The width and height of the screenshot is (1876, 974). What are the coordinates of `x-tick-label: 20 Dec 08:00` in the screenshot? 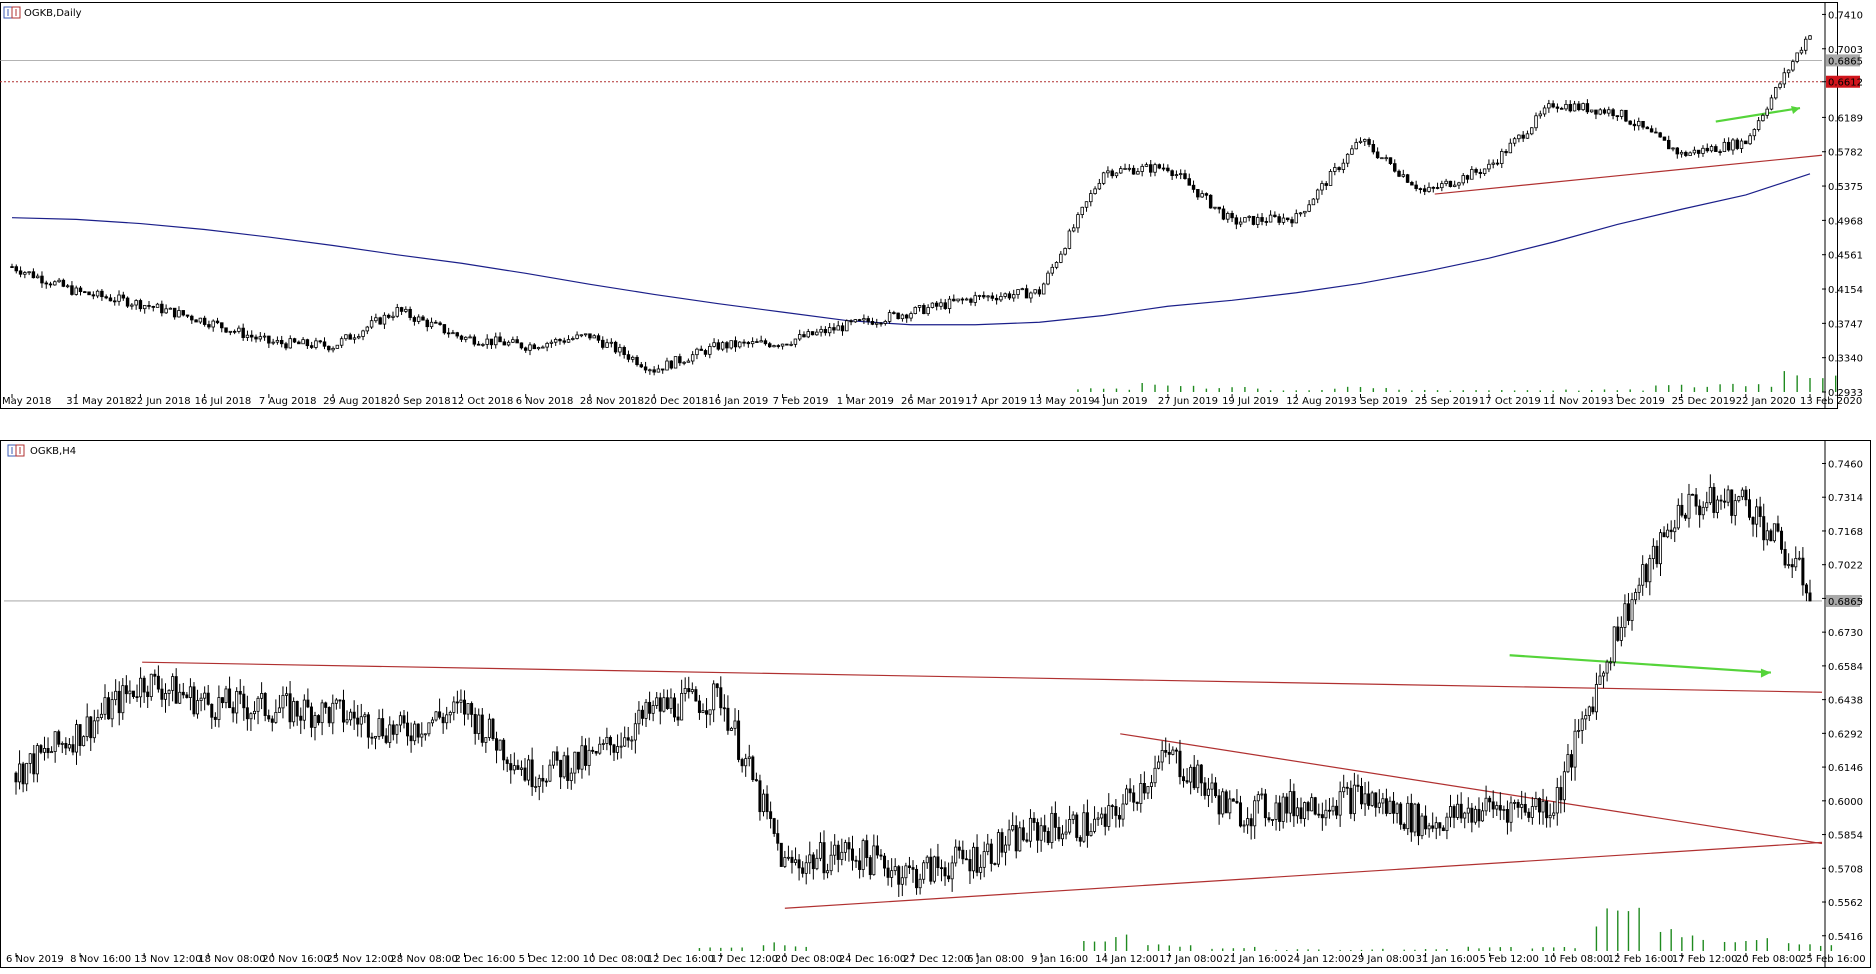 It's located at (808, 959).